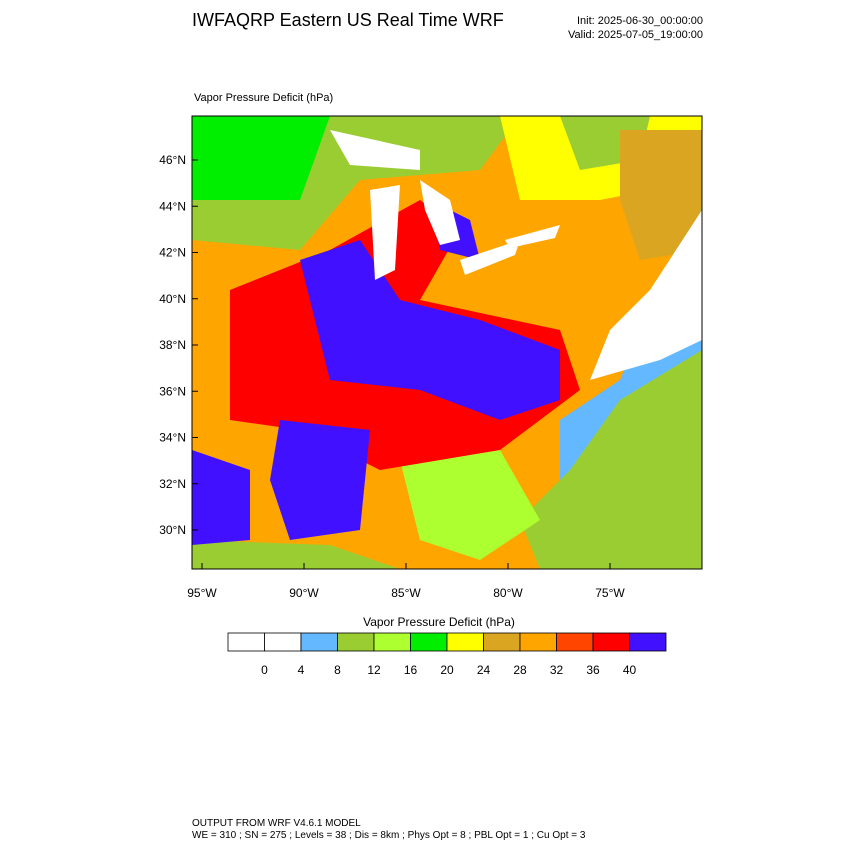  What do you see at coordinates (557, 670) in the screenshot?
I see `colorbar-label: 32` at bounding box center [557, 670].